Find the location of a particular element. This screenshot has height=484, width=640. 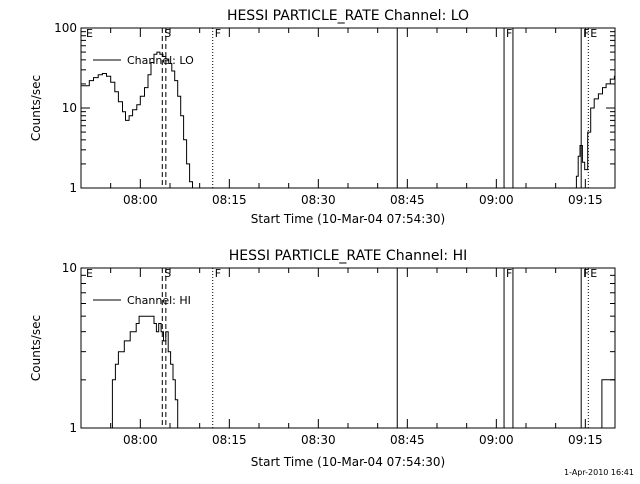

panel2-x-tick-label: 08:15 is located at coordinates (229, 440).